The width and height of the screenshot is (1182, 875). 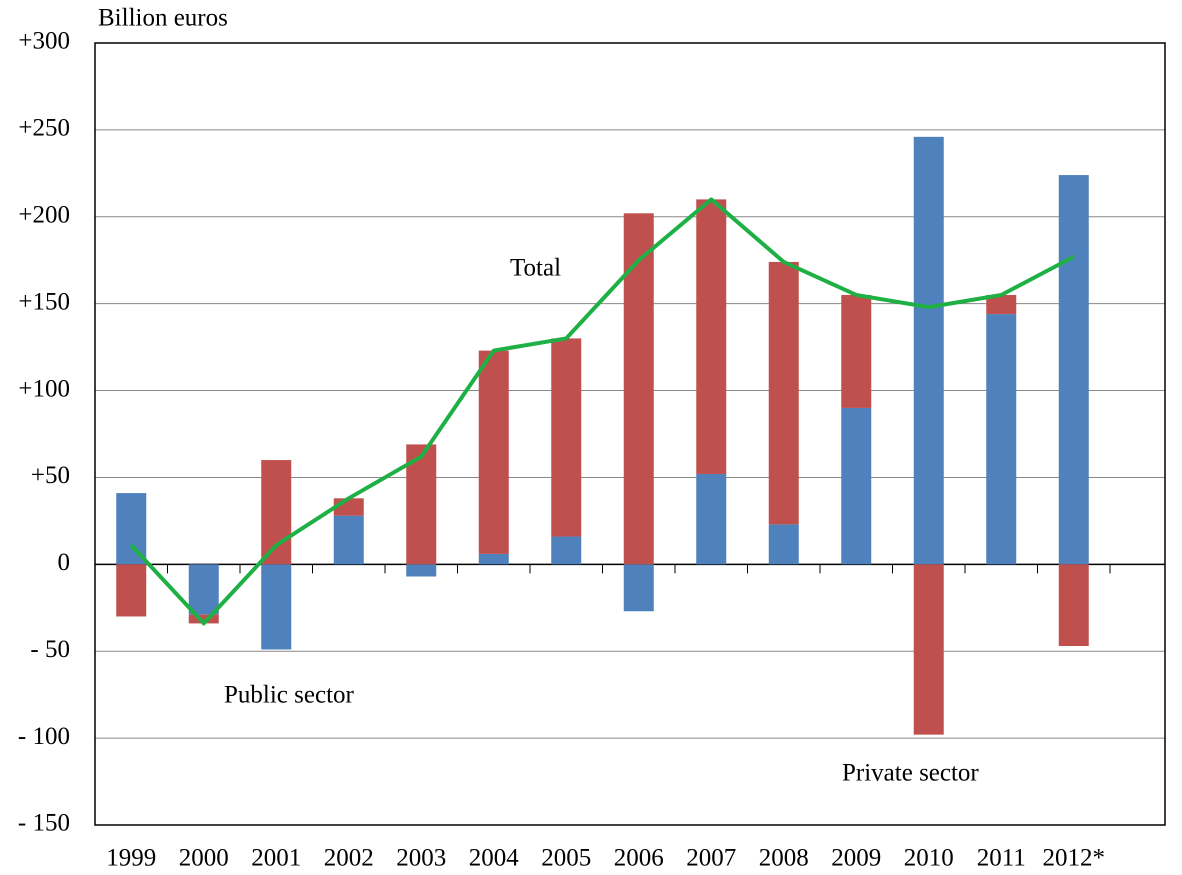 I want to click on y-tick-label: - 100, so click(x=44, y=736).